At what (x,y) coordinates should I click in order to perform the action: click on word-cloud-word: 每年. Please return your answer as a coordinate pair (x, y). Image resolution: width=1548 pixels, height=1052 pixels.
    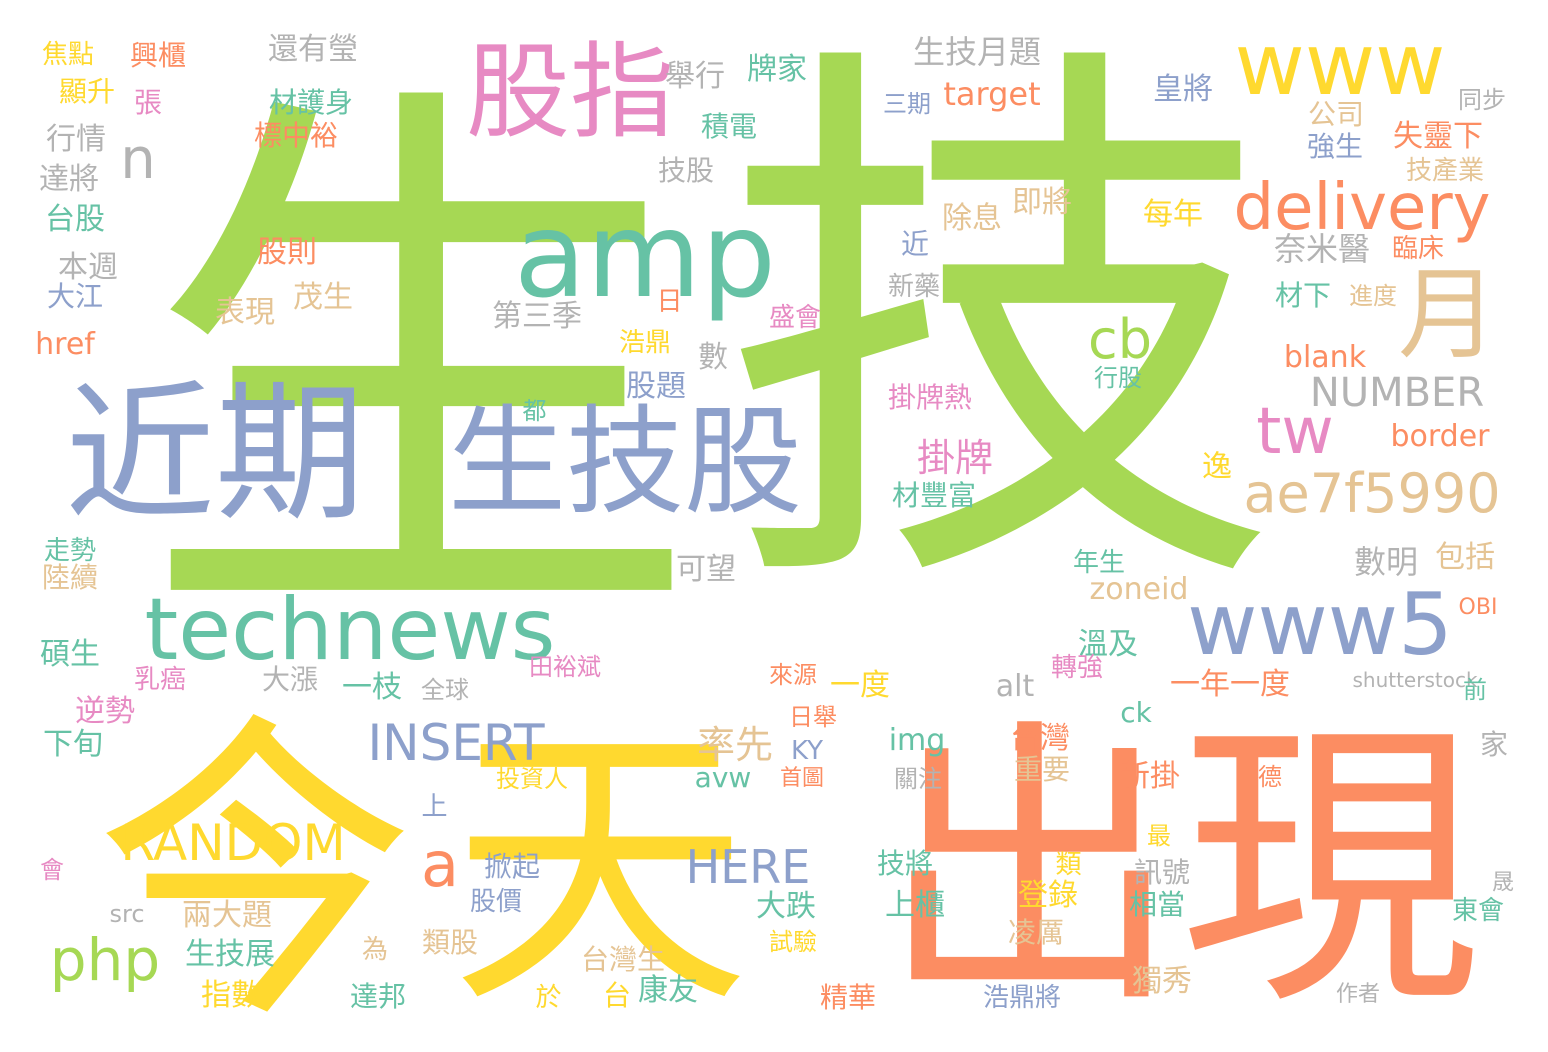
    Looking at the image, I should click on (1173, 214).